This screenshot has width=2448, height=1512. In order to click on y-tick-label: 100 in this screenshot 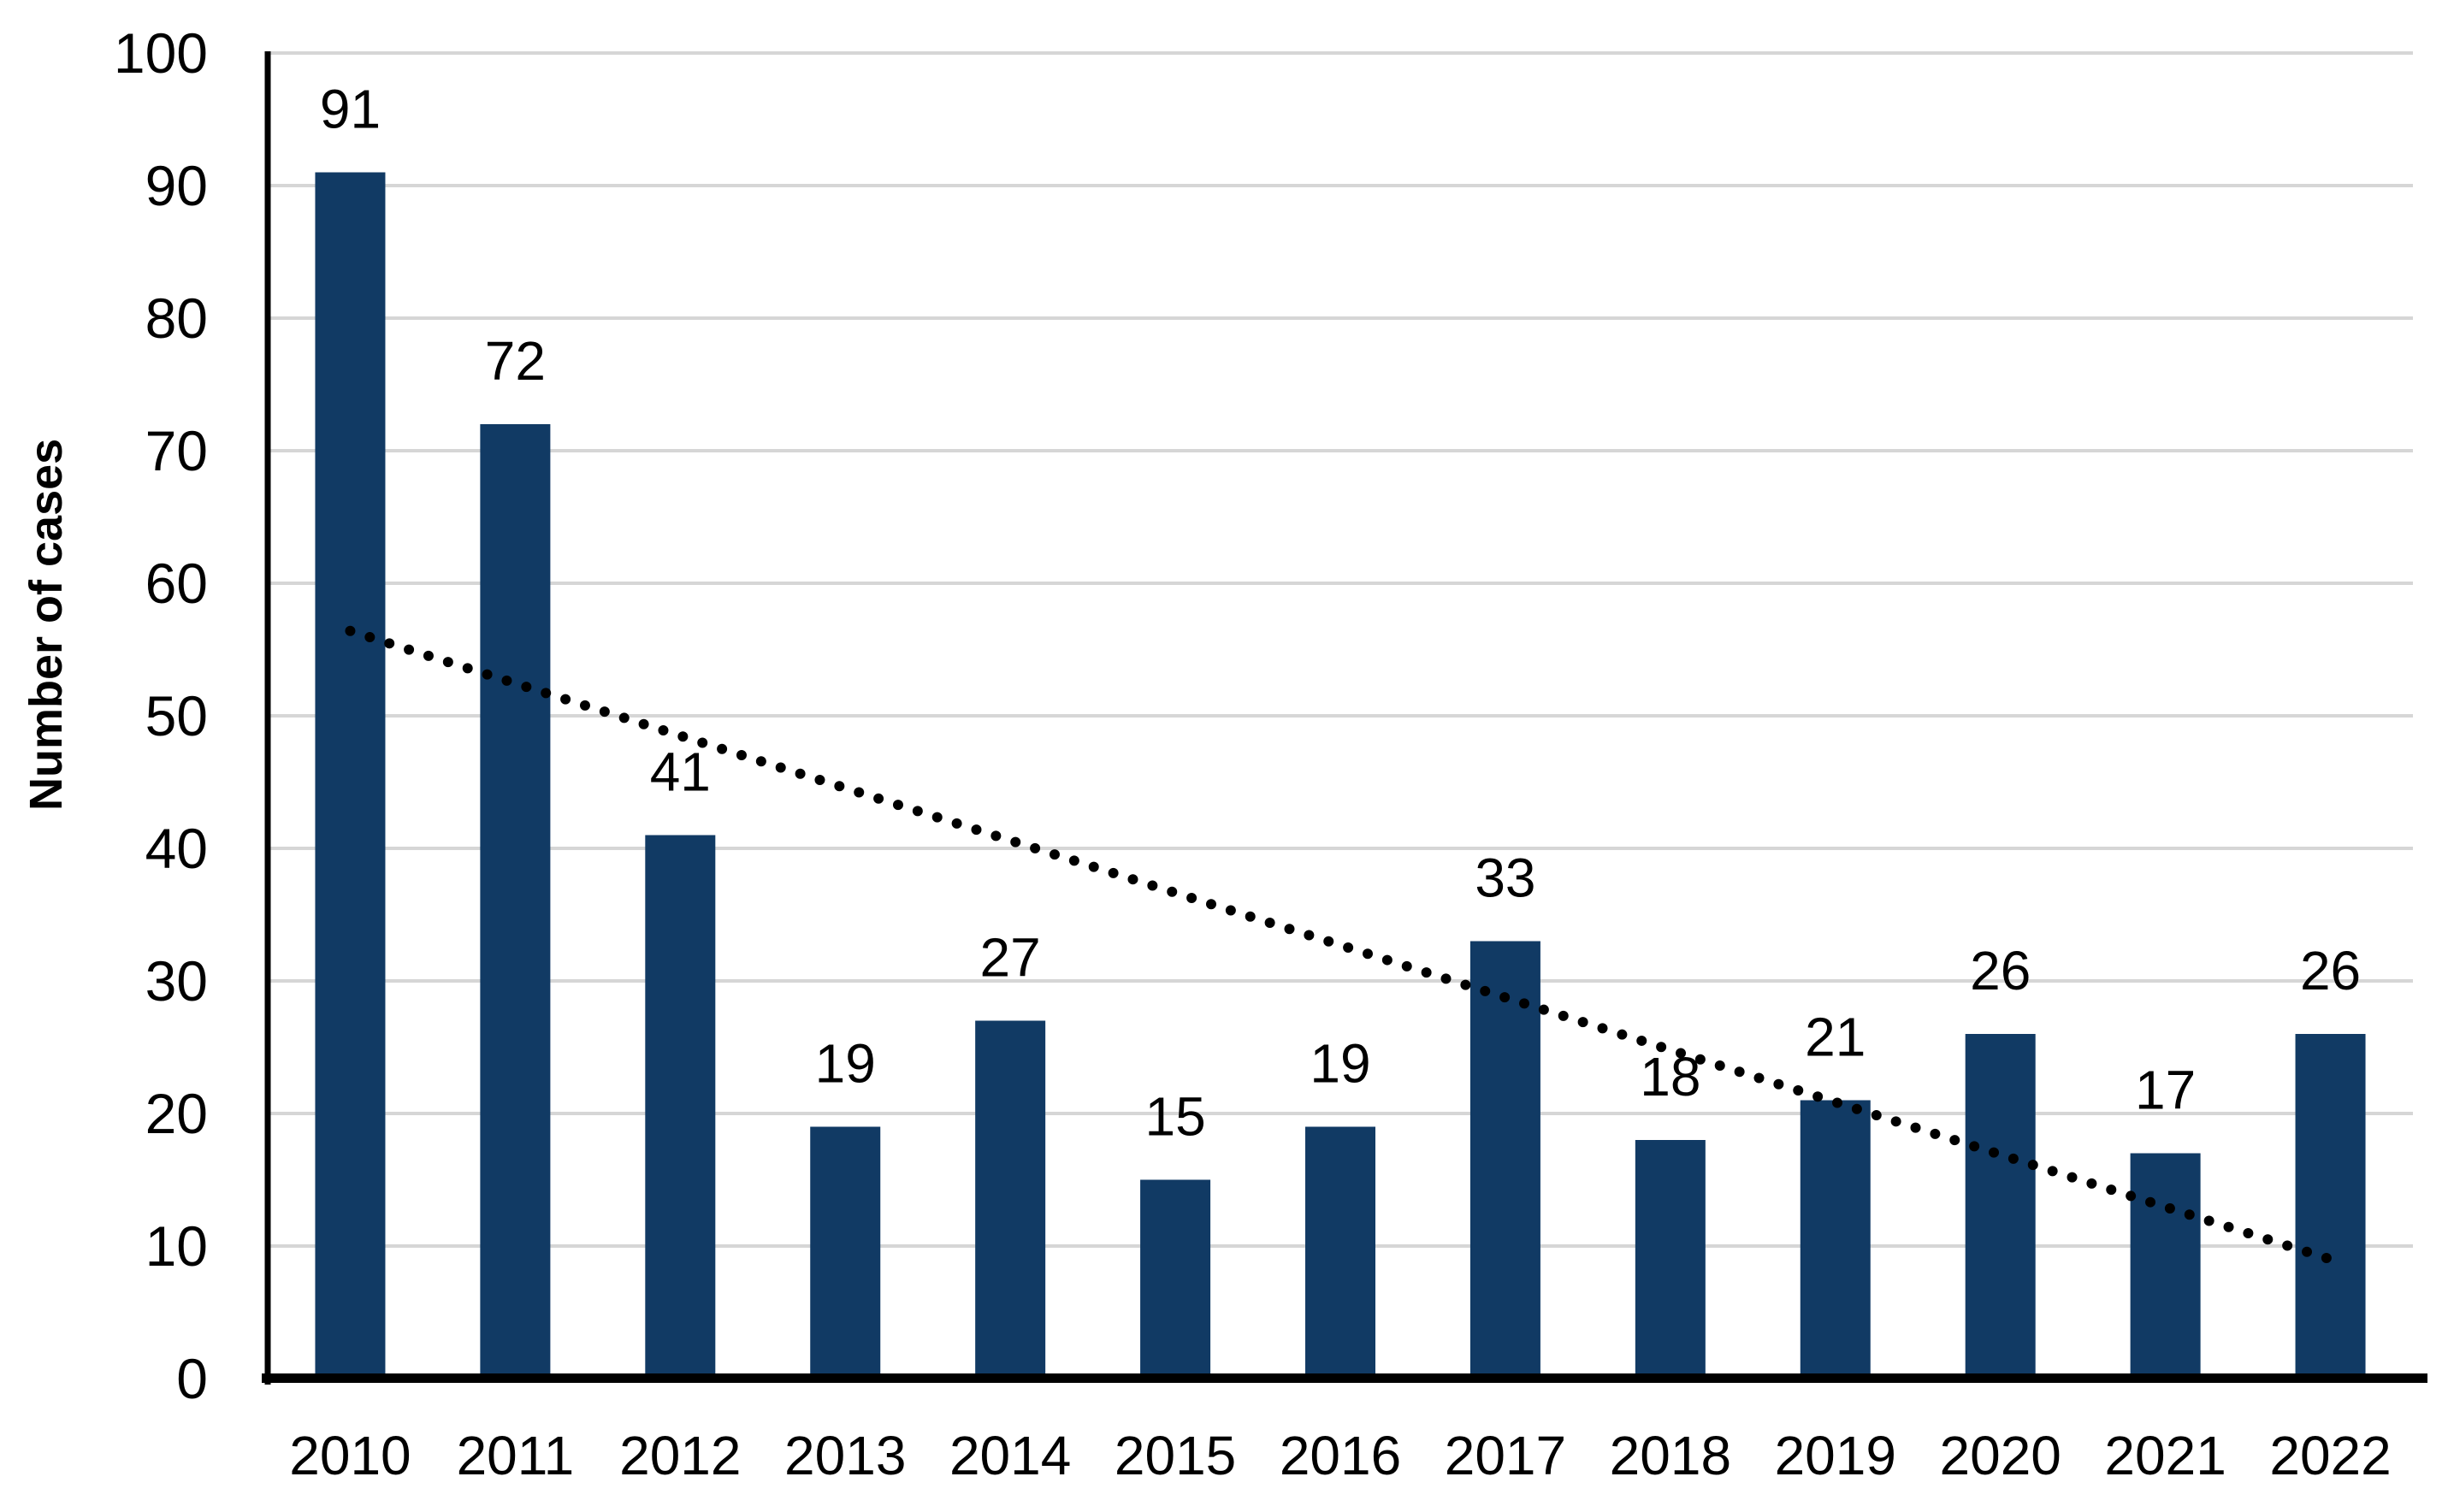, I will do `click(161, 53)`.